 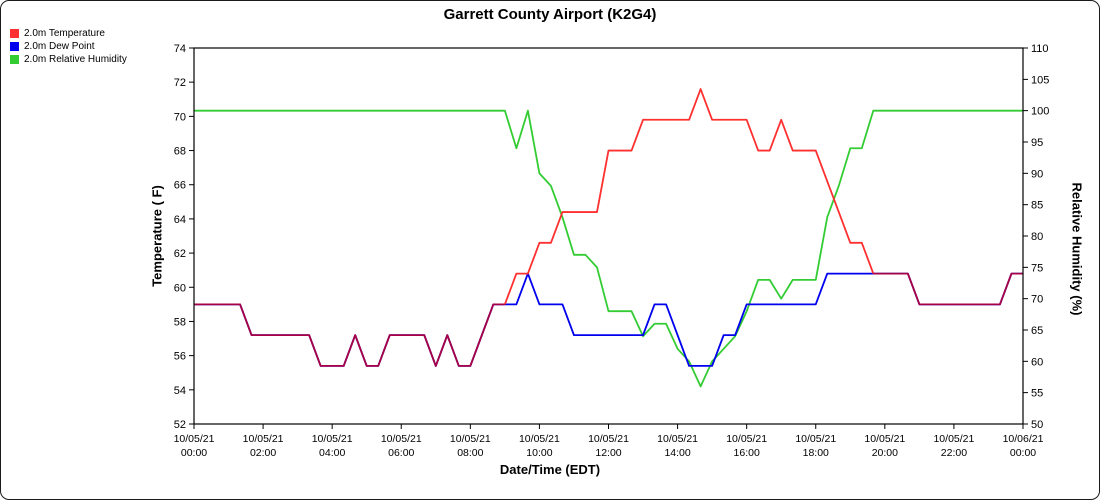 What do you see at coordinates (332, 453) in the screenshot?
I see `x-tick-time: 04:00` at bounding box center [332, 453].